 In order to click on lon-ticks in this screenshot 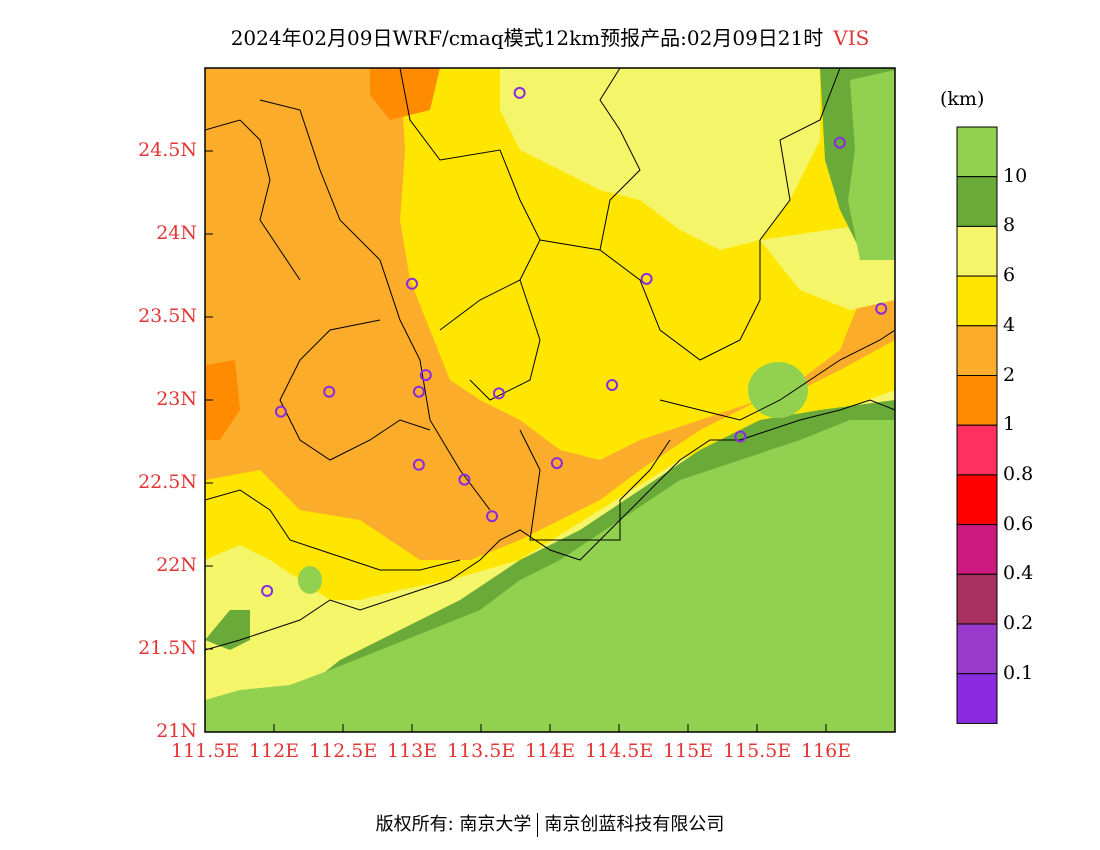, I will do `click(515, 728)`.